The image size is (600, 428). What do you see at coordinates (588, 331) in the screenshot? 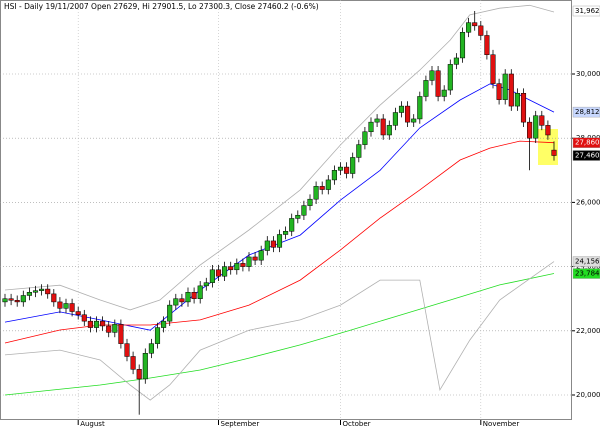
I see `y-tick-label: 22,000` at bounding box center [588, 331].